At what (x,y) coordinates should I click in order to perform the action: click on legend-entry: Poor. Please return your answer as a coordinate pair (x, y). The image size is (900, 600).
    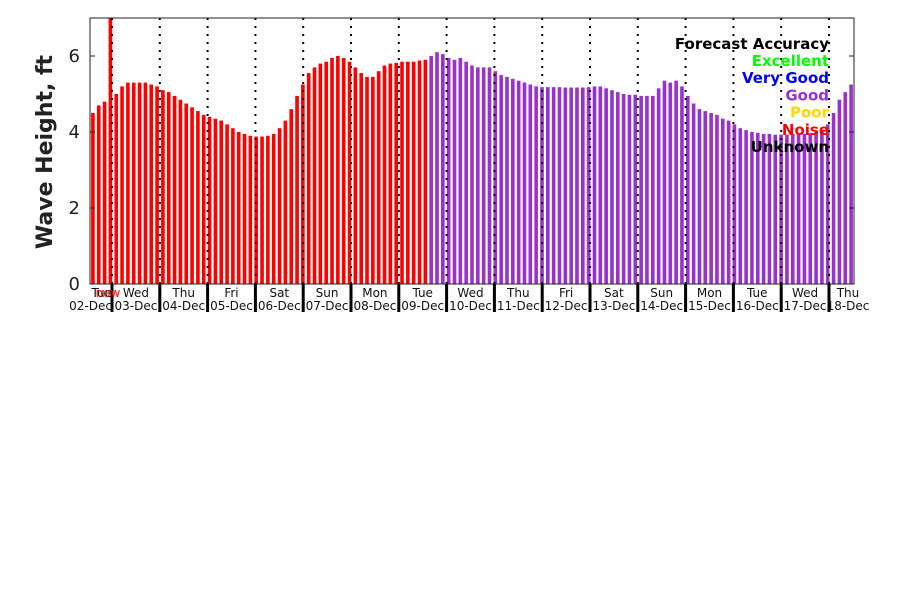
    Looking at the image, I should click on (810, 113).